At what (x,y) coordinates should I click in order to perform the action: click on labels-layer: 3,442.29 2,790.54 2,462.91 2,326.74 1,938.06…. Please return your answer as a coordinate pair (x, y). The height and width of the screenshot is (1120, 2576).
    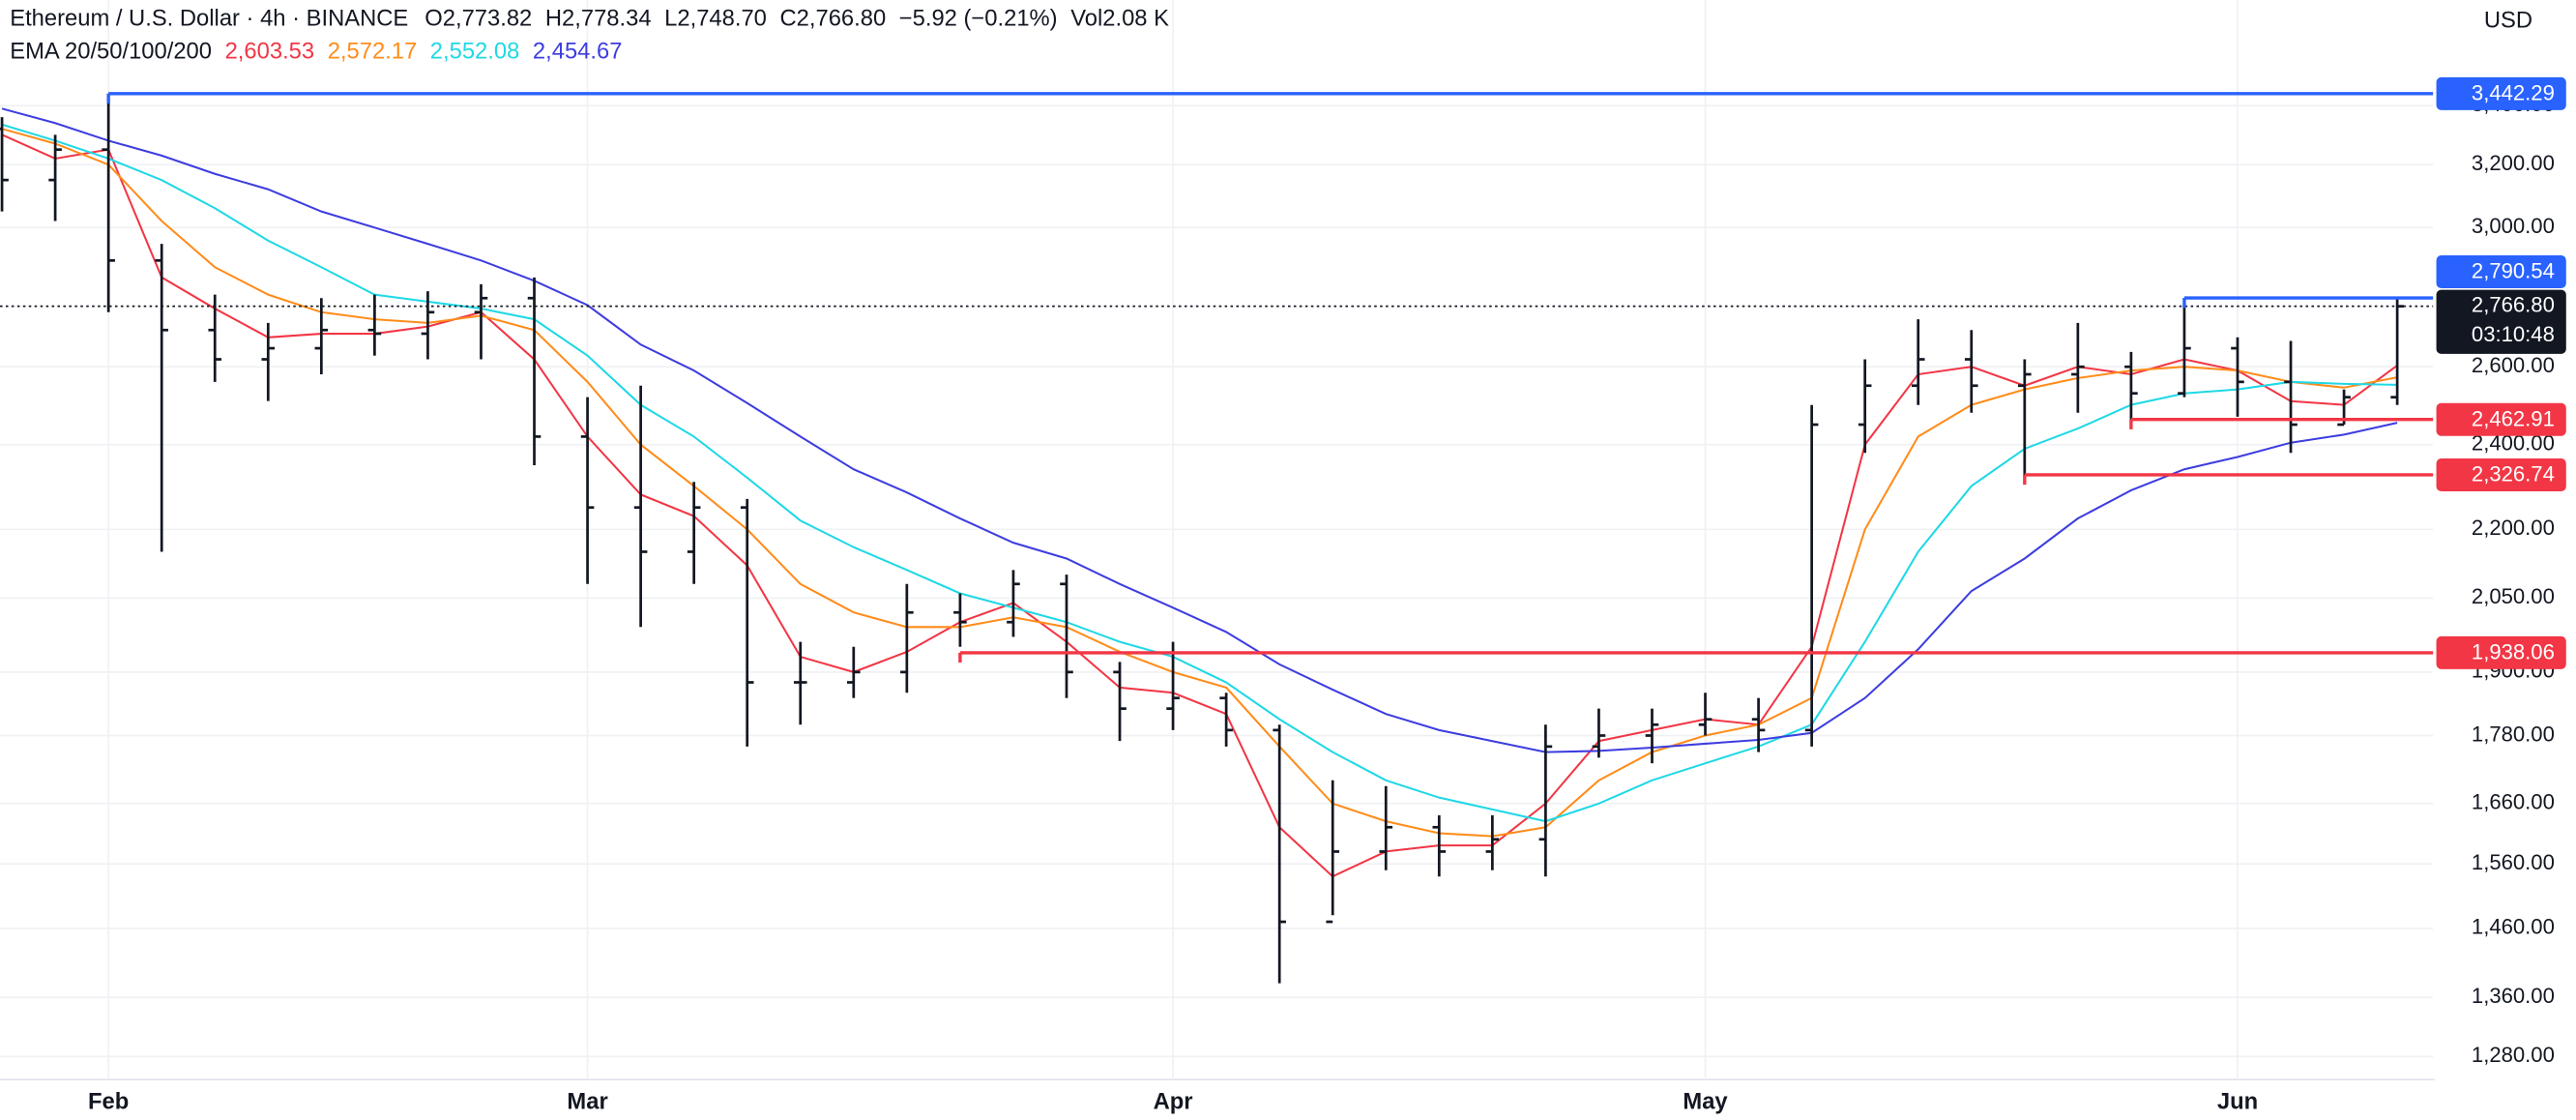
    Looking at the image, I should click on (2501, 373).